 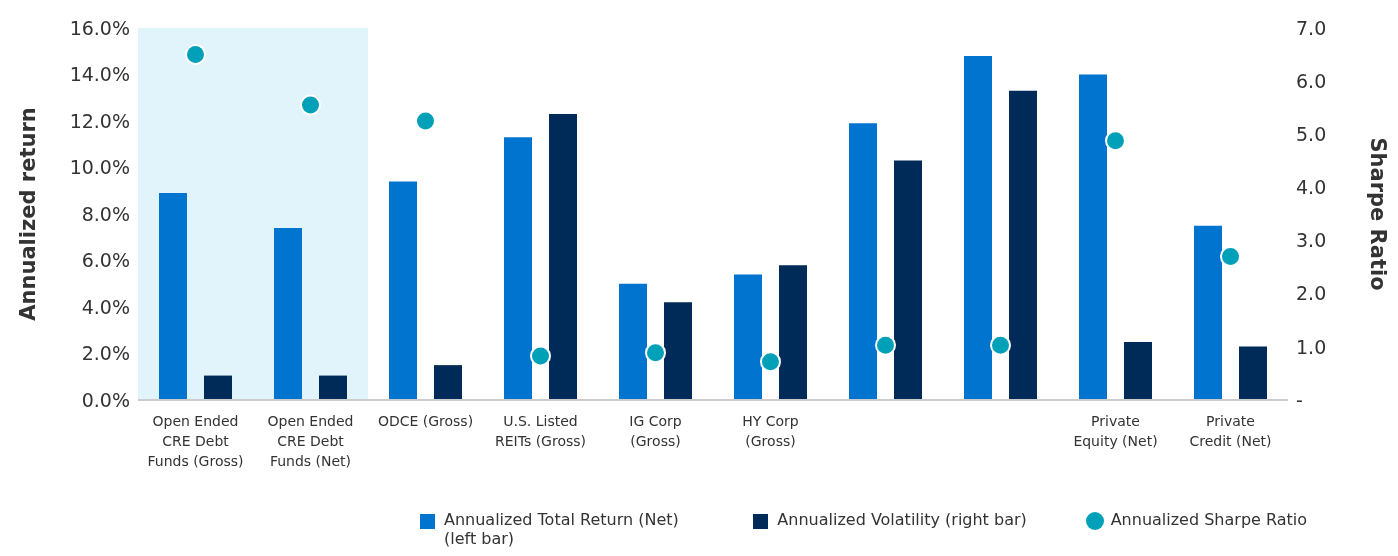 I want to click on y-tick-label: 12.0%, so click(x=99, y=120).